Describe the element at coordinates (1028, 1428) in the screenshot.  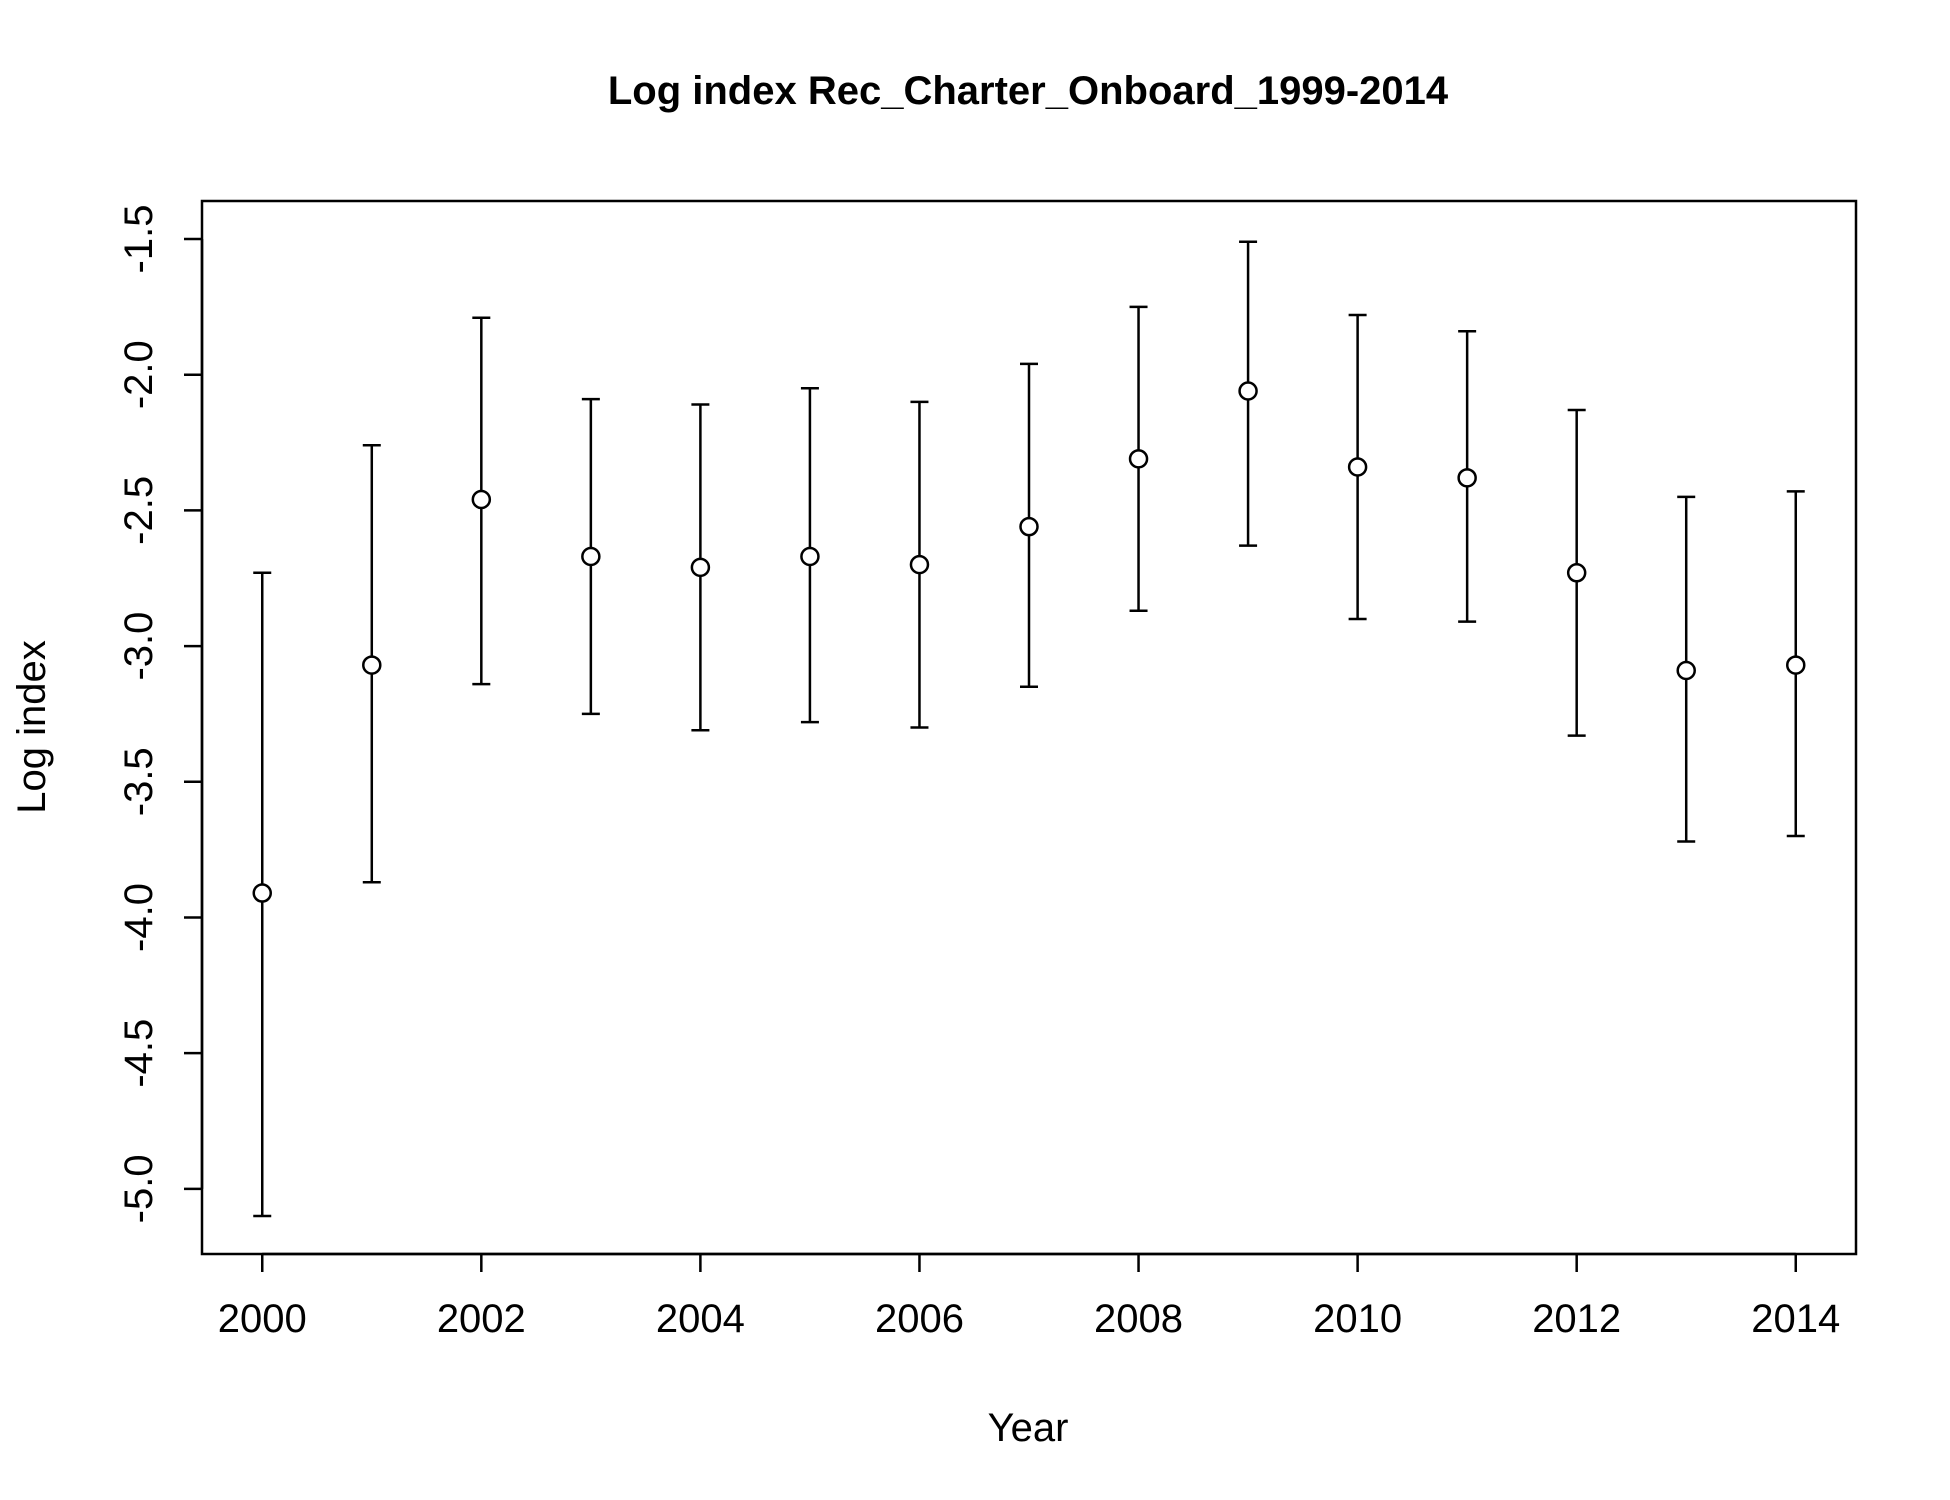
I see `x-axis-label: Year` at that location.